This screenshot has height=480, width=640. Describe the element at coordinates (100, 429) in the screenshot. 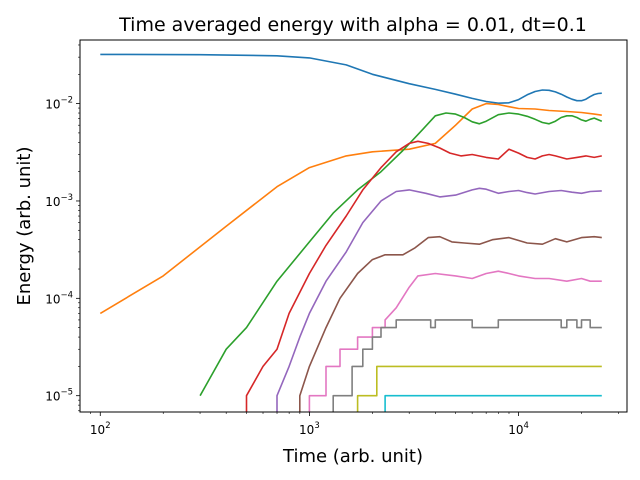

I see `x-tick-label: 10²` at that location.